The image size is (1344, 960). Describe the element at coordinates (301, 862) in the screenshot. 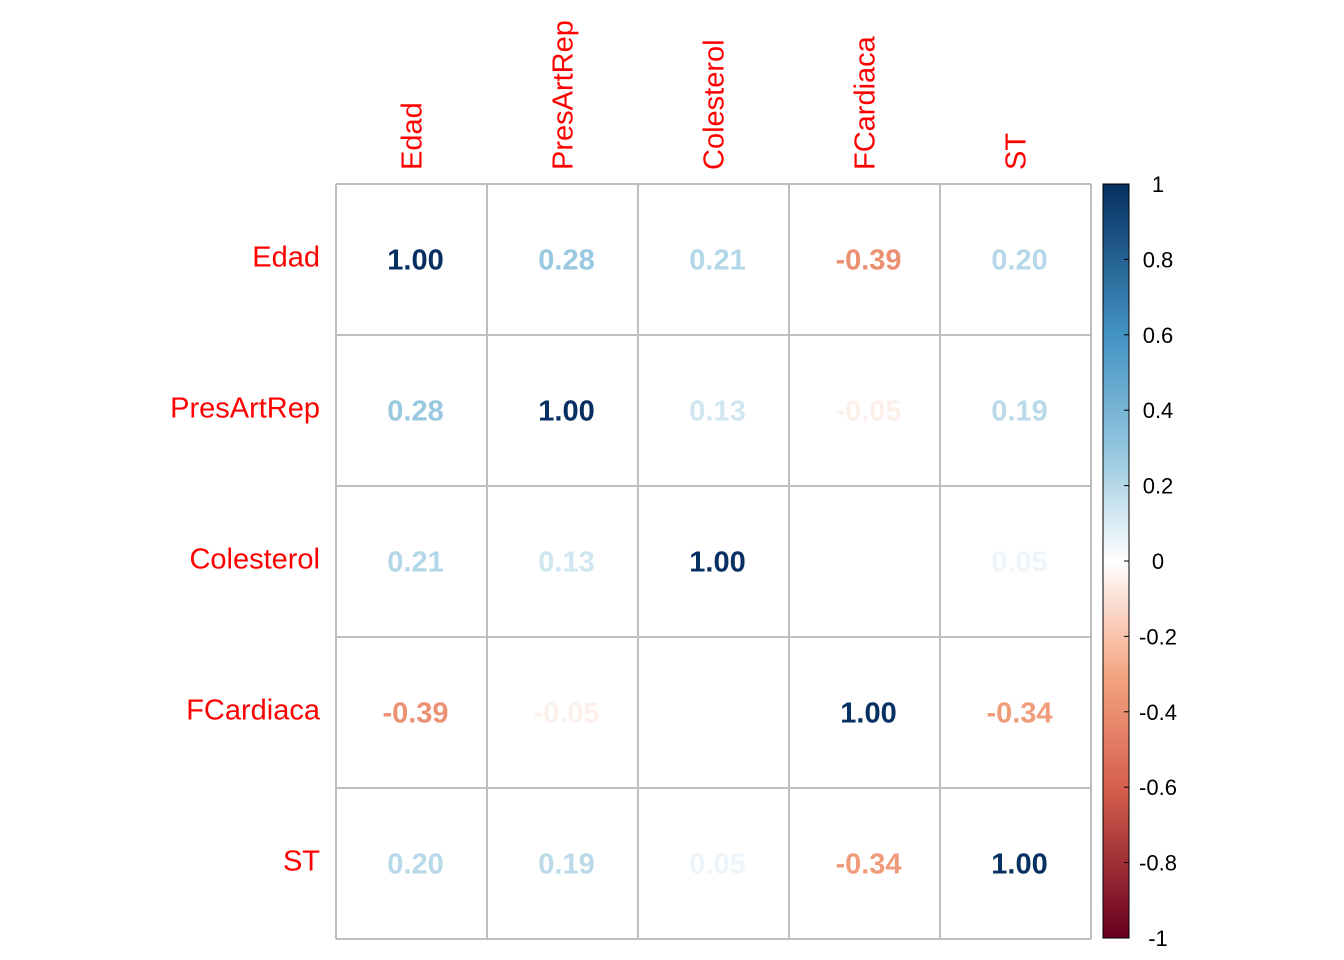

I see `row-label: ST` at that location.